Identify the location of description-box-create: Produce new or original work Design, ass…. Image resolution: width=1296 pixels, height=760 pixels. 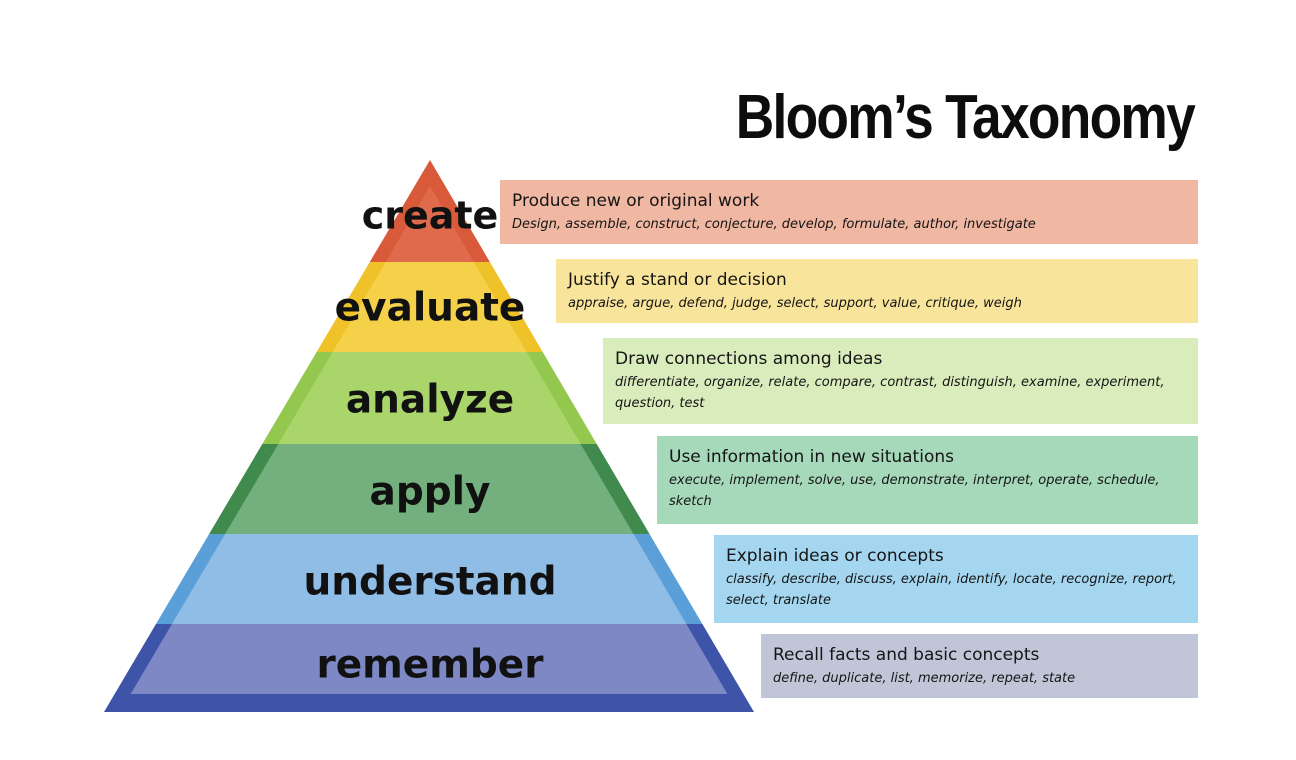
(849, 212).